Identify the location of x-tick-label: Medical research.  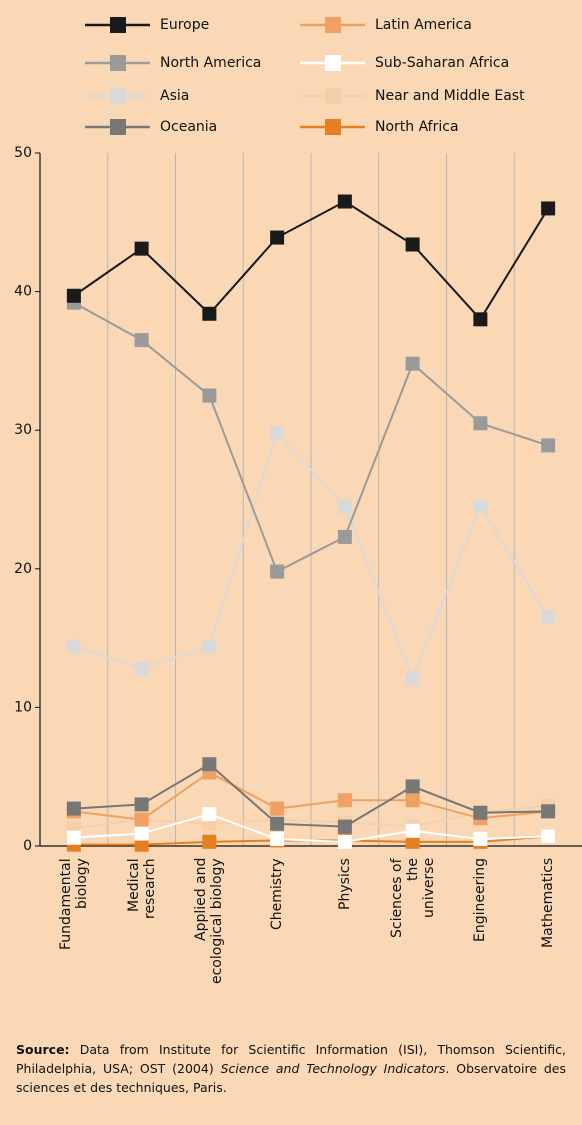
(141, 888).